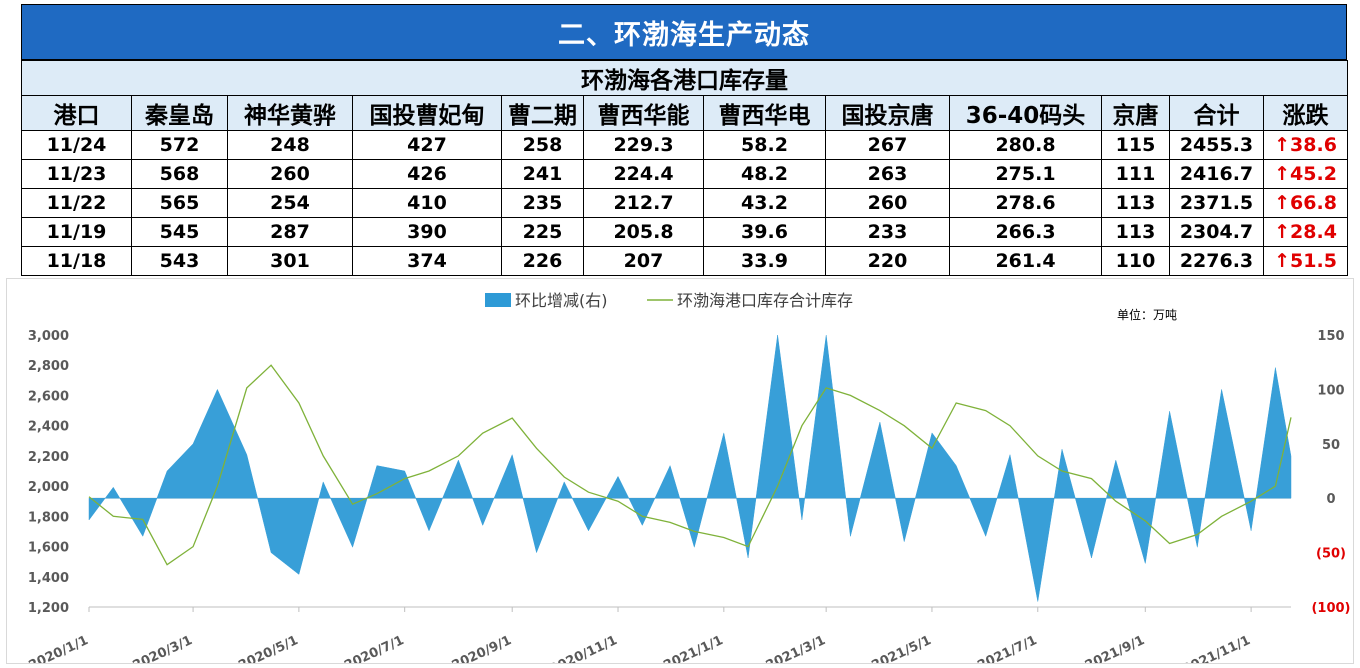 The image size is (1360, 668). What do you see at coordinates (268, 648) in the screenshot?
I see `x-tick-label: 2020/5/1` at bounding box center [268, 648].